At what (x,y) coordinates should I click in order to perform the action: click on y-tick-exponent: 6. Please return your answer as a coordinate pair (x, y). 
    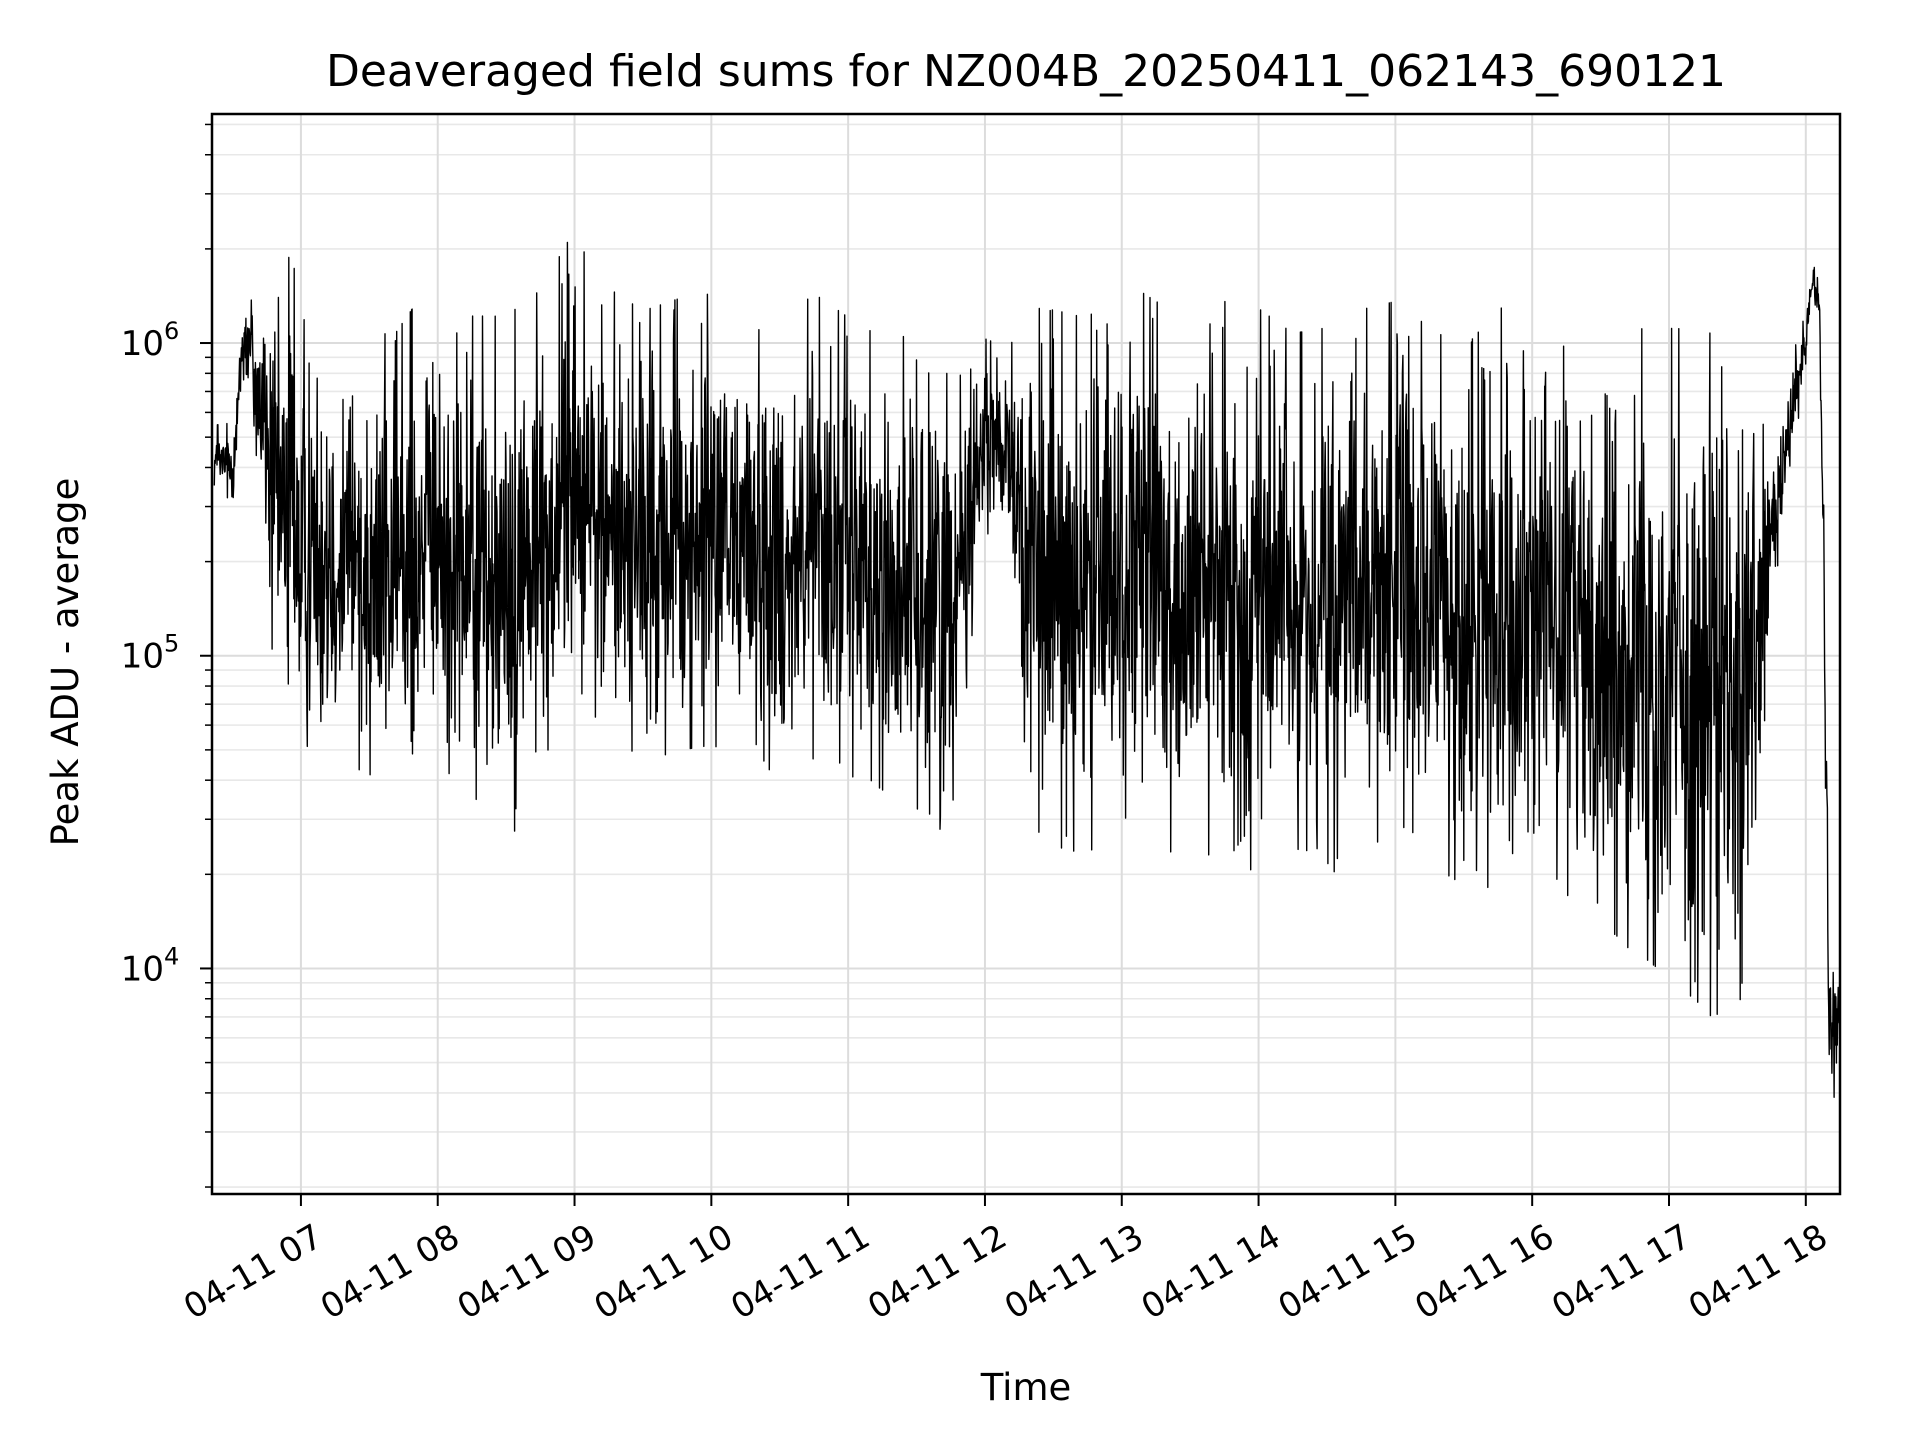
    Looking at the image, I should click on (171, 331).